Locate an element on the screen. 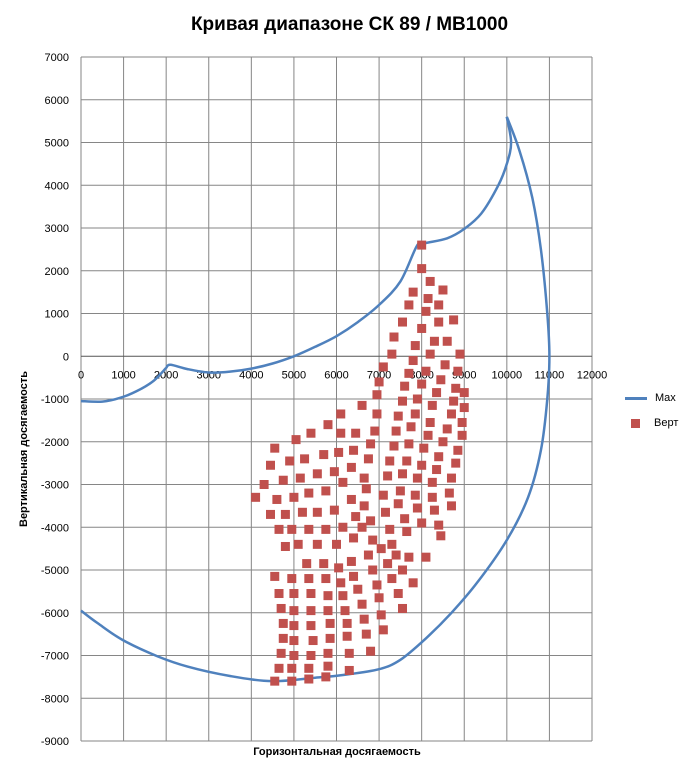  y-tick-label: -1000 is located at coordinates (55, 400).